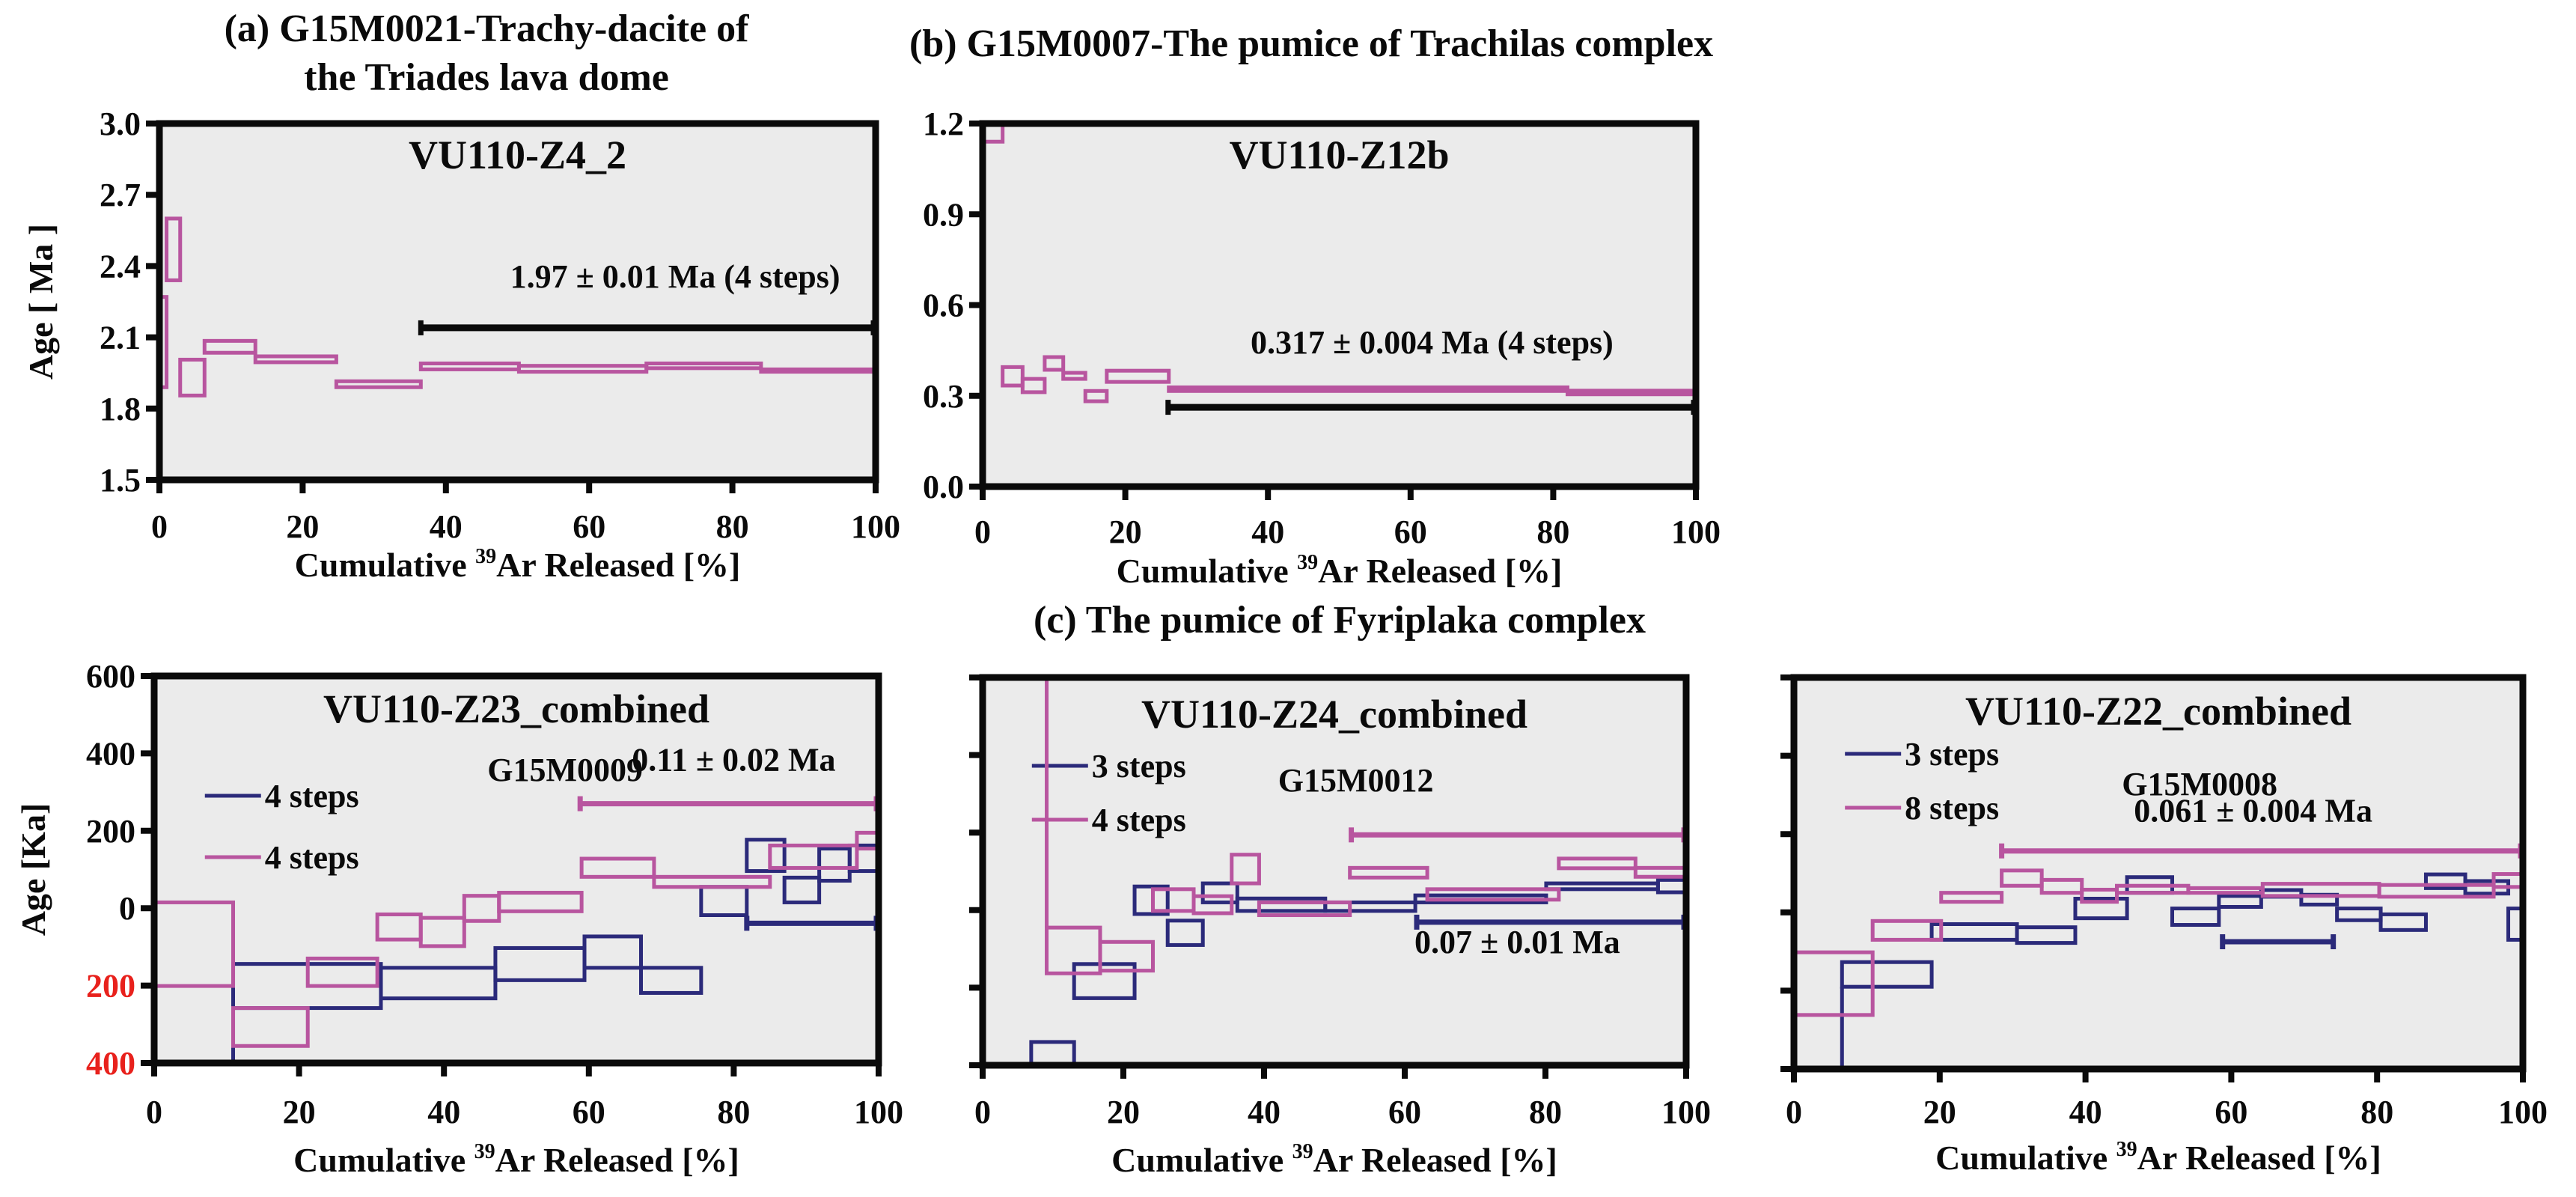 This screenshot has height=1197, width=2576. I want to click on y-tick-label: 0.6, so click(943, 306).